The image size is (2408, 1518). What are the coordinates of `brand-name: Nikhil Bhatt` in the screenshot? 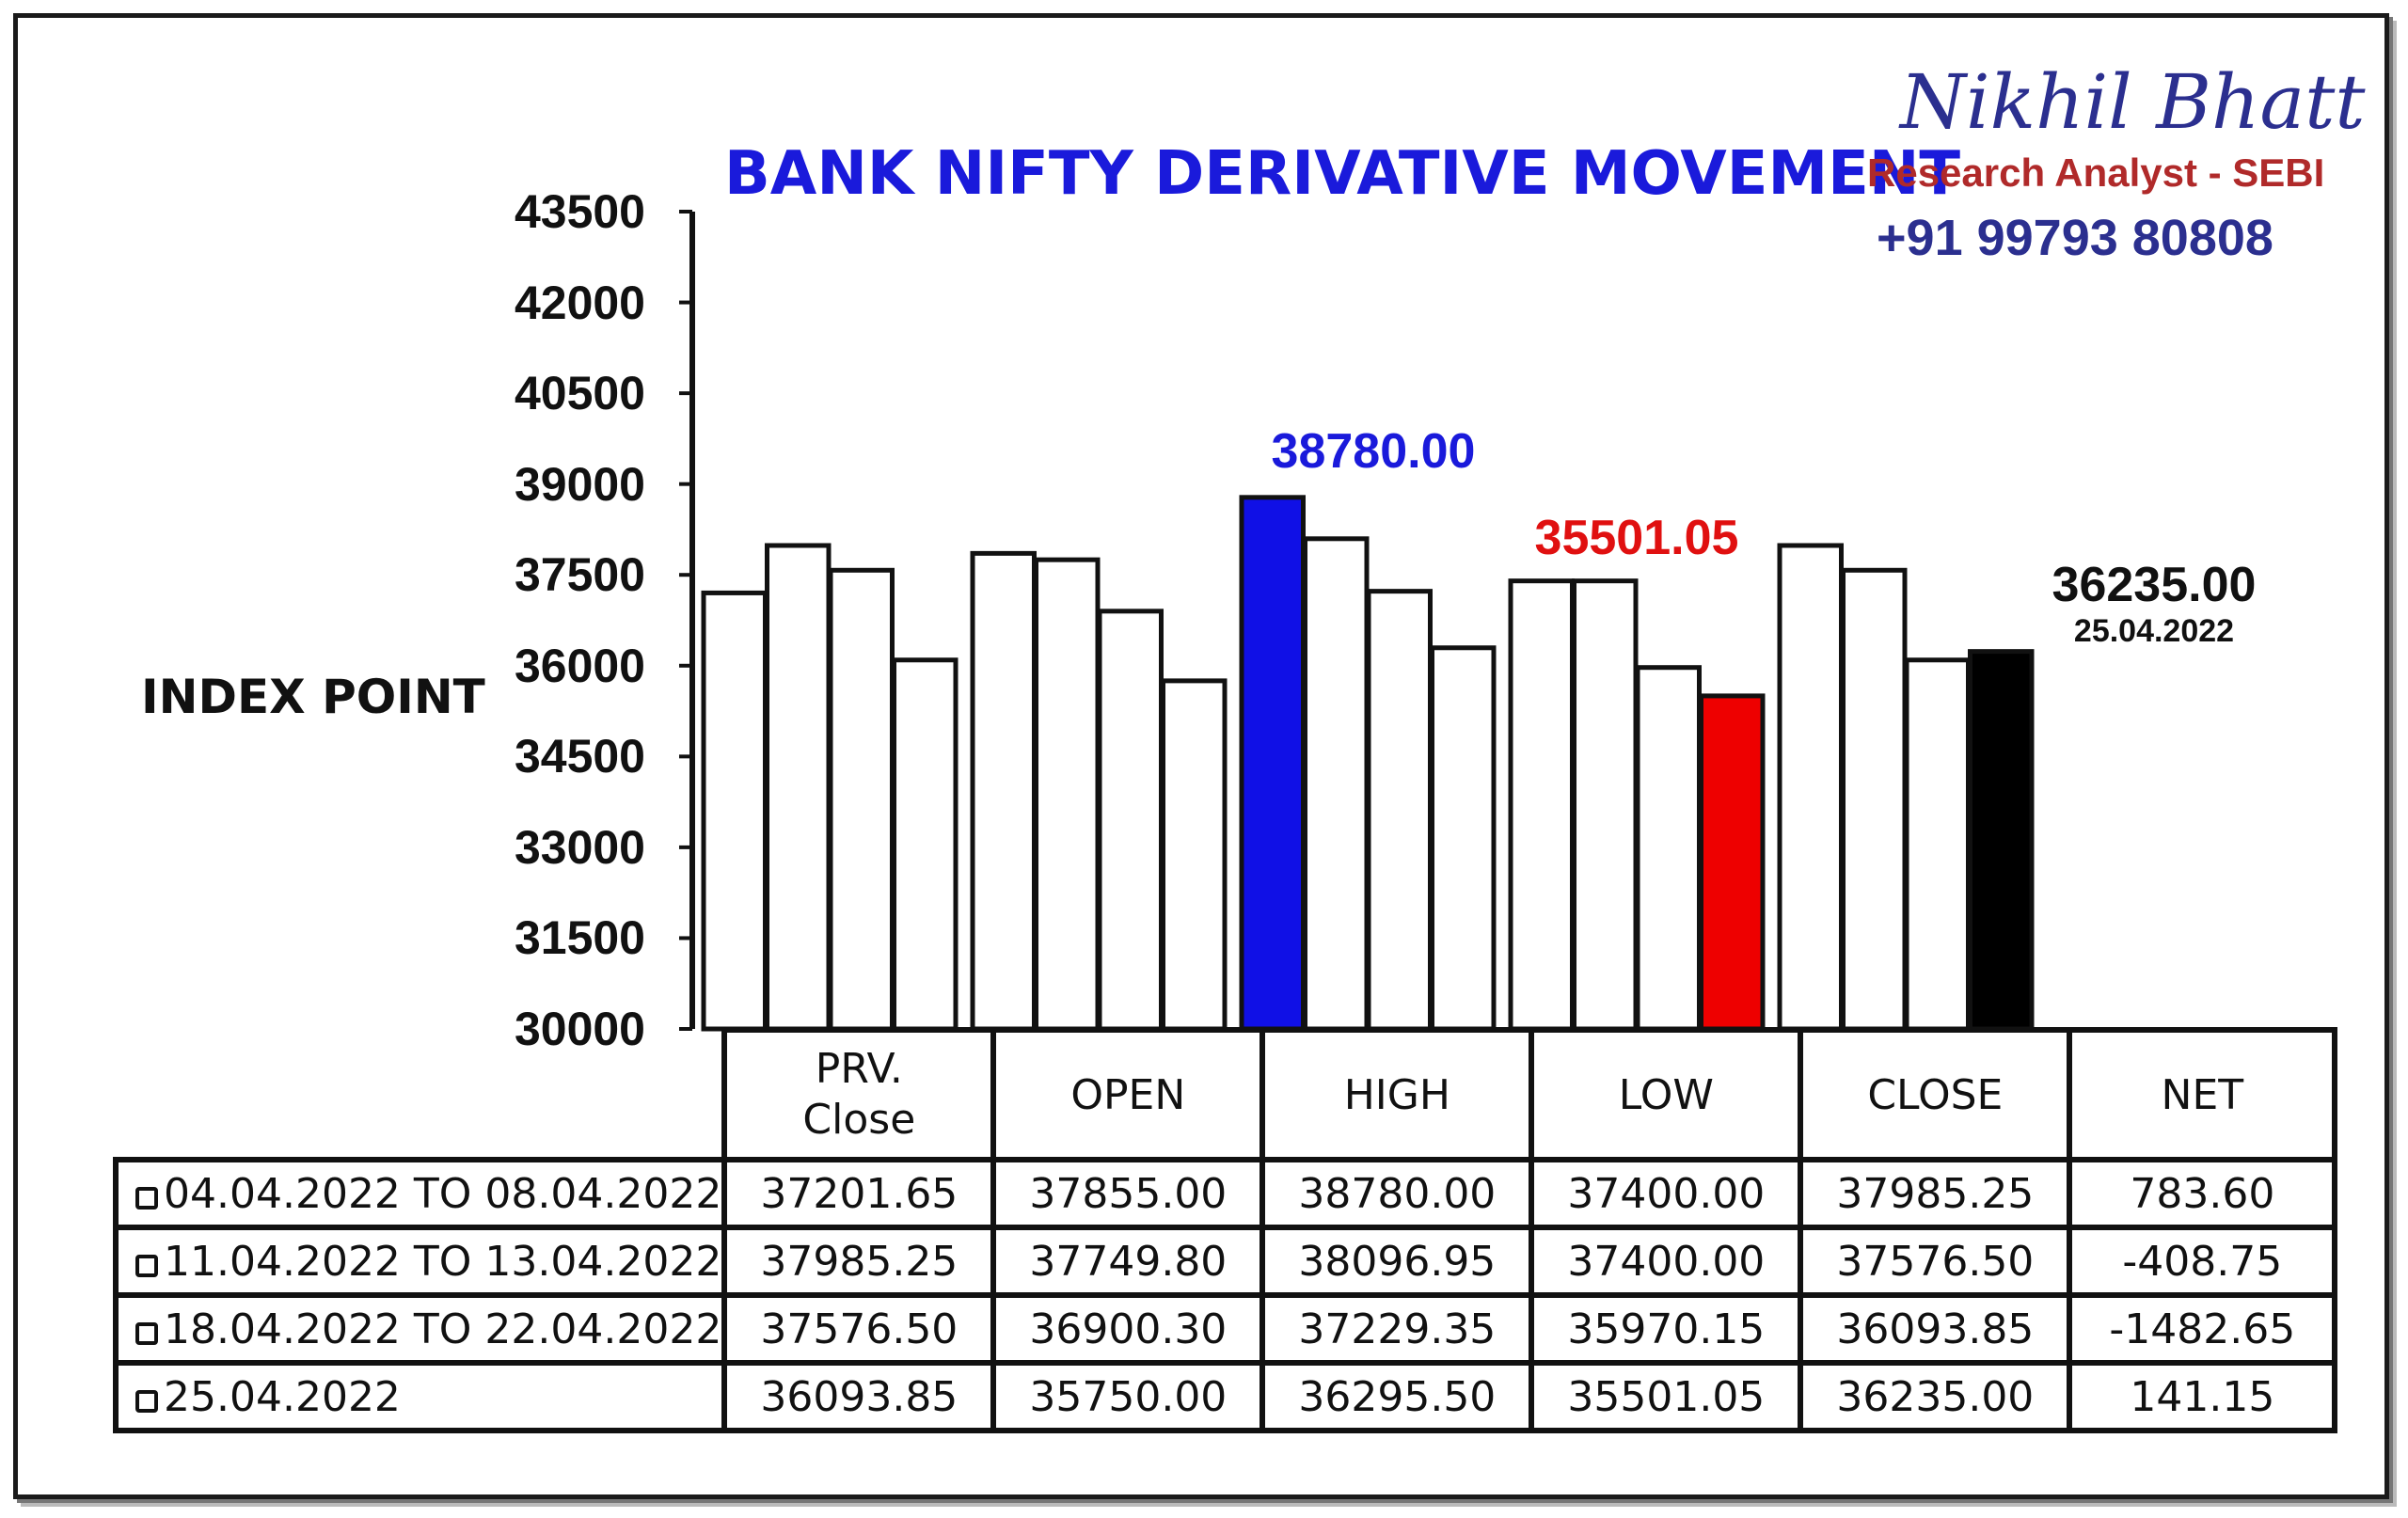 It's located at (2133, 102).